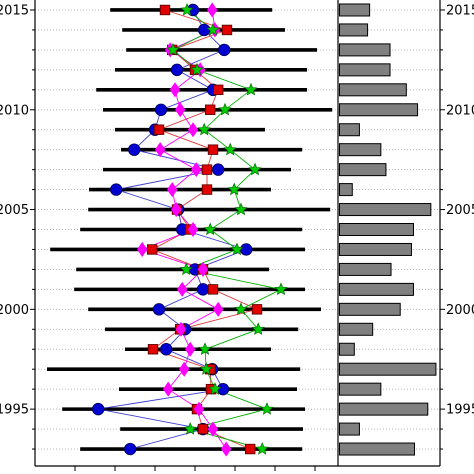 The image size is (474, 474). I want to click on bar-2011, so click(373, 90).